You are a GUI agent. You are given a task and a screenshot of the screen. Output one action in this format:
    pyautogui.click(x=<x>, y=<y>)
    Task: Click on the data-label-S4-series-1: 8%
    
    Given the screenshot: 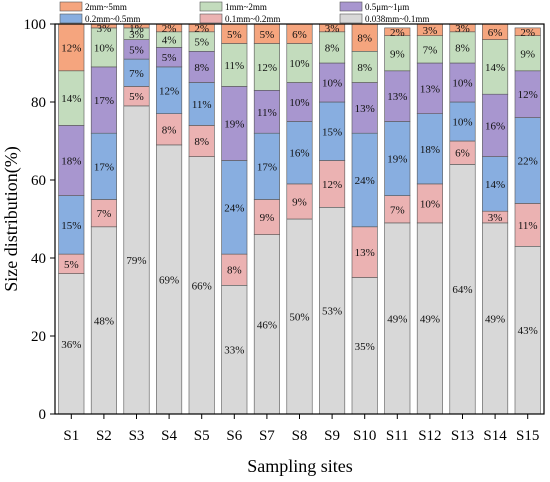 What is the action you would take?
    pyautogui.click(x=169, y=130)
    